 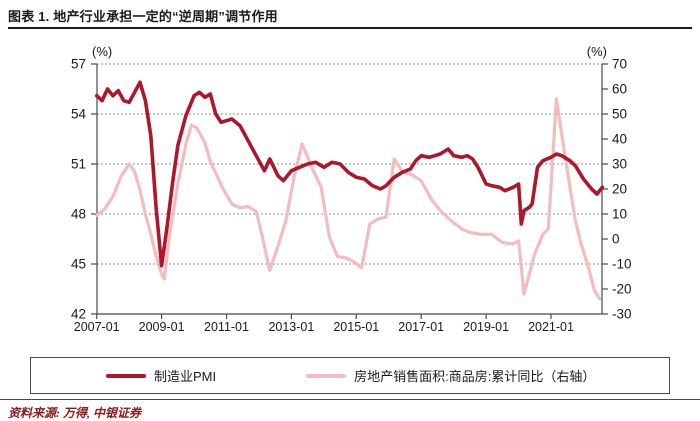 I want to click on y-left-tick-label: 57, so click(x=78, y=64).